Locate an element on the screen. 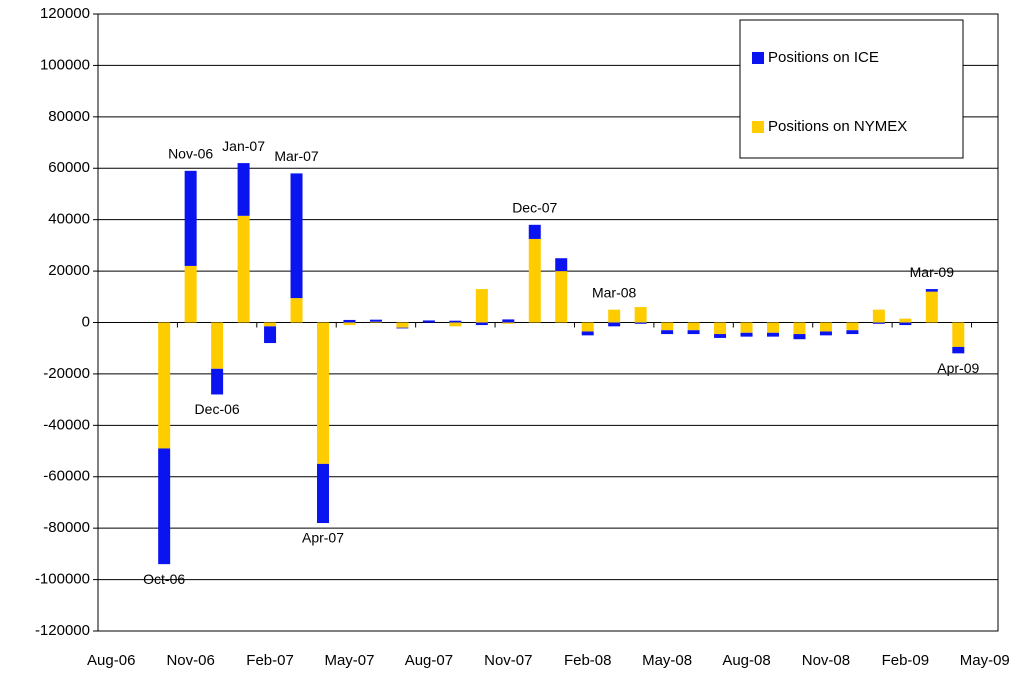 The height and width of the screenshot is (675, 1024). bar-label: Mar-09 is located at coordinates (932, 272).